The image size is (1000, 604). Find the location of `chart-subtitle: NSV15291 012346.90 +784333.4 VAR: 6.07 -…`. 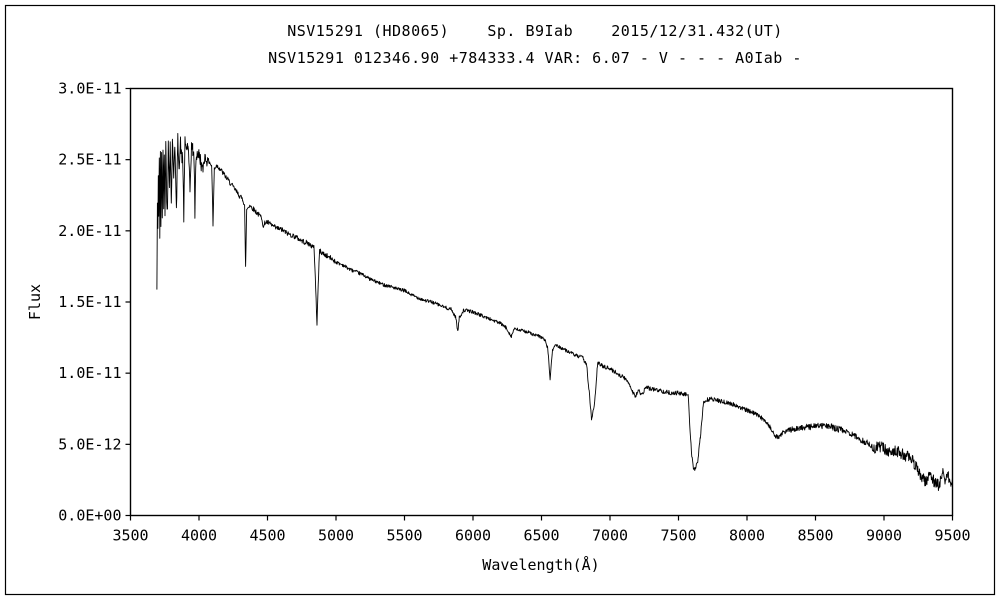

chart-subtitle: NSV15291 012346.90 +784333.4 VAR: 6.07 -… is located at coordinates (535, 58).